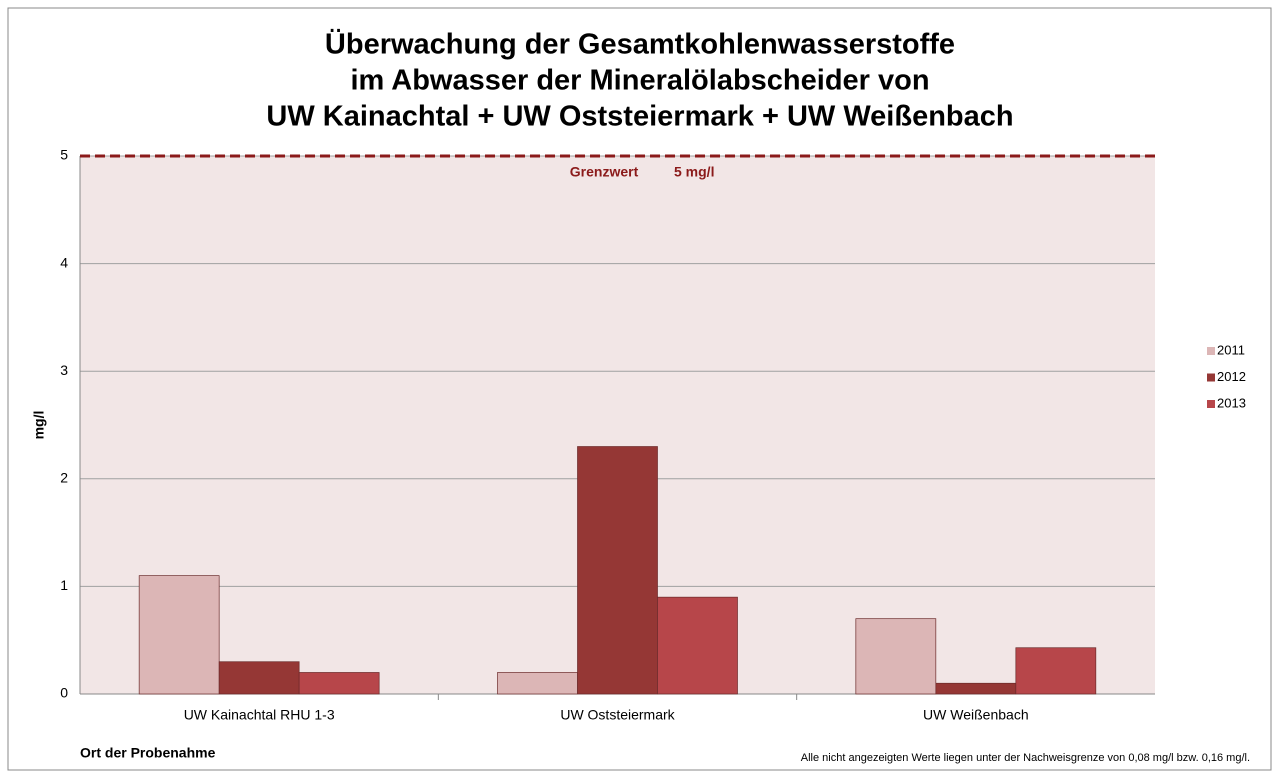  I want to click on x-tick-label: UW Weißenbach, so click(976, 715).